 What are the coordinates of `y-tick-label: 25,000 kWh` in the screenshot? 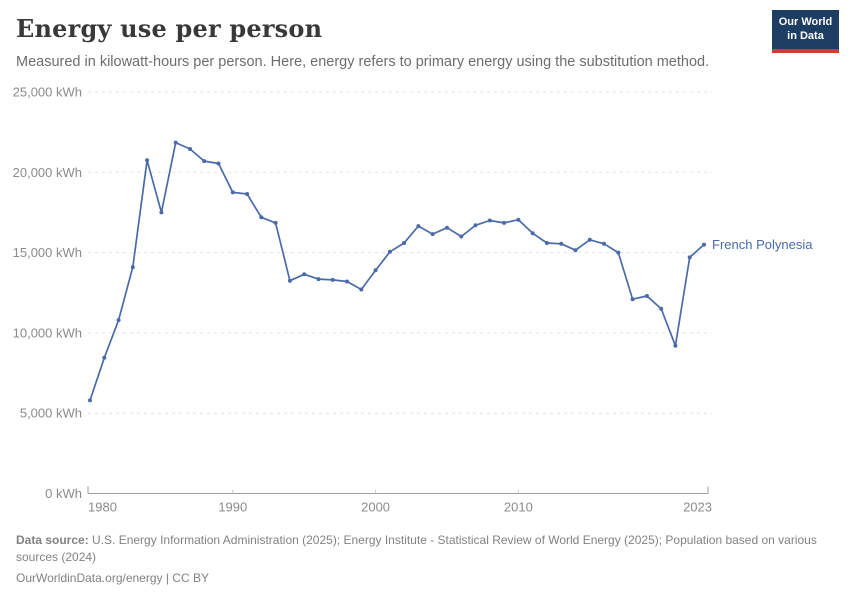 It's located at (47, 92).